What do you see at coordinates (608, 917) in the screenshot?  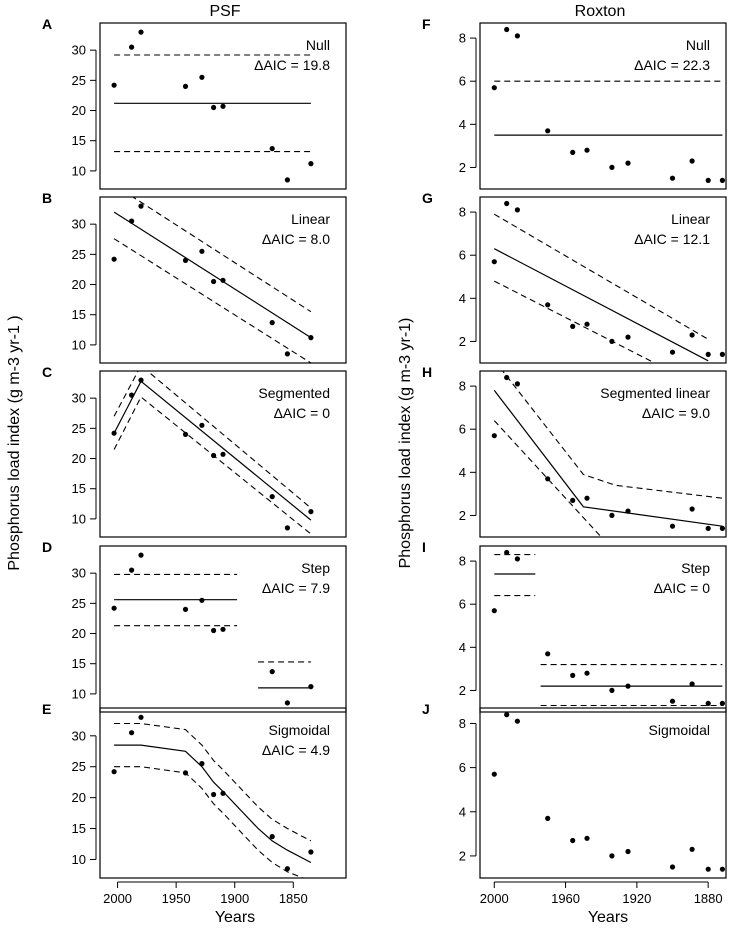 I see `x-axis-title-right: Years` at bounding box center [608, 917].